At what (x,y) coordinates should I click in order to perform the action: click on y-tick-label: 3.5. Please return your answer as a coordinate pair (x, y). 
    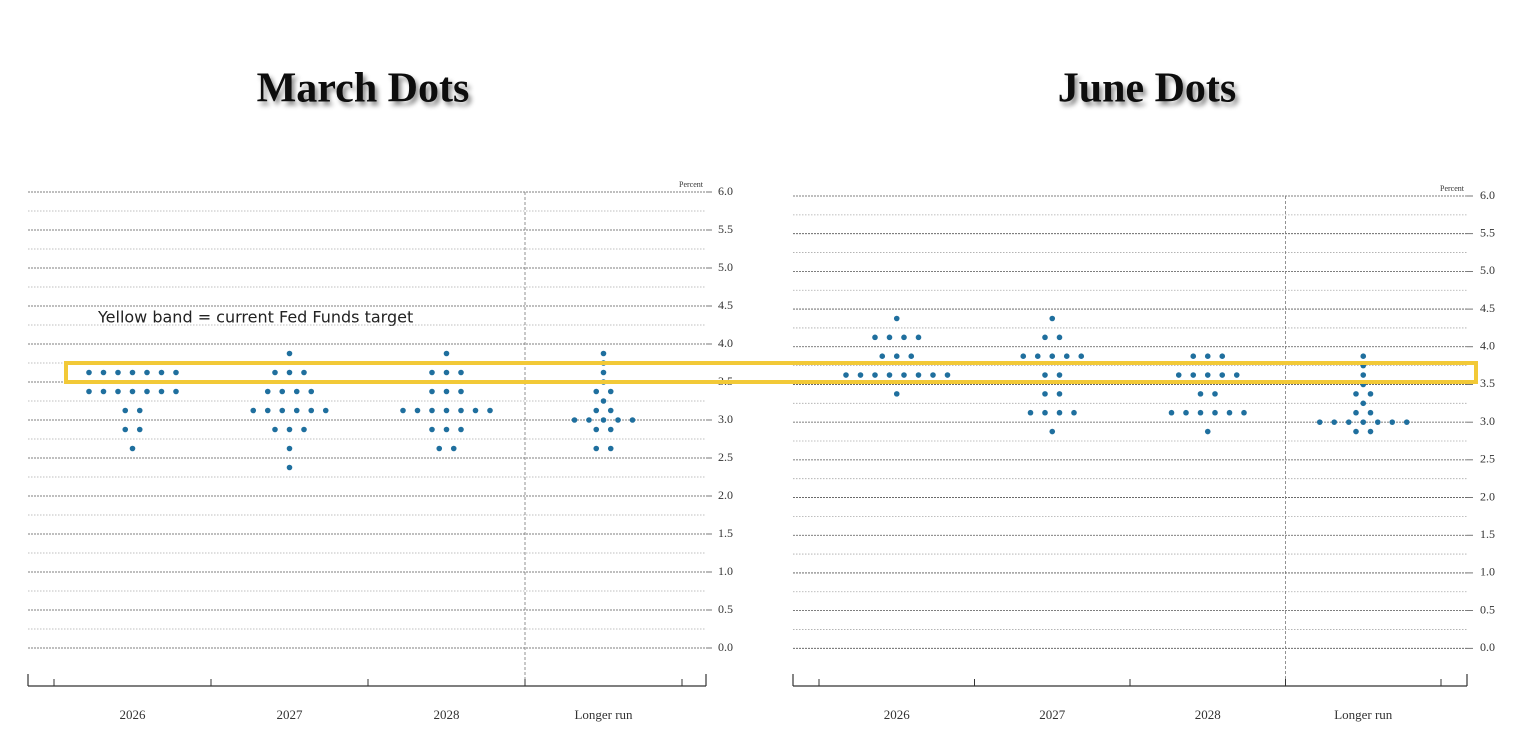
    Looking at the image, I should click on (1487, 383).